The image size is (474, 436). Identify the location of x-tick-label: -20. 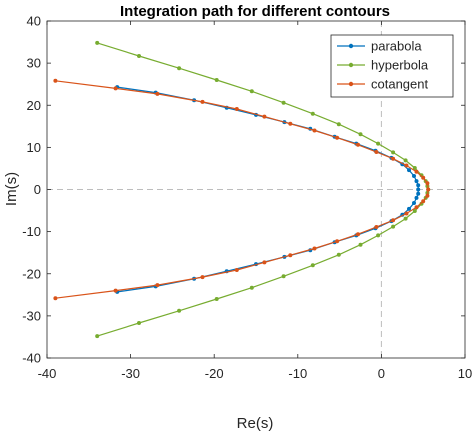
(214, 373).